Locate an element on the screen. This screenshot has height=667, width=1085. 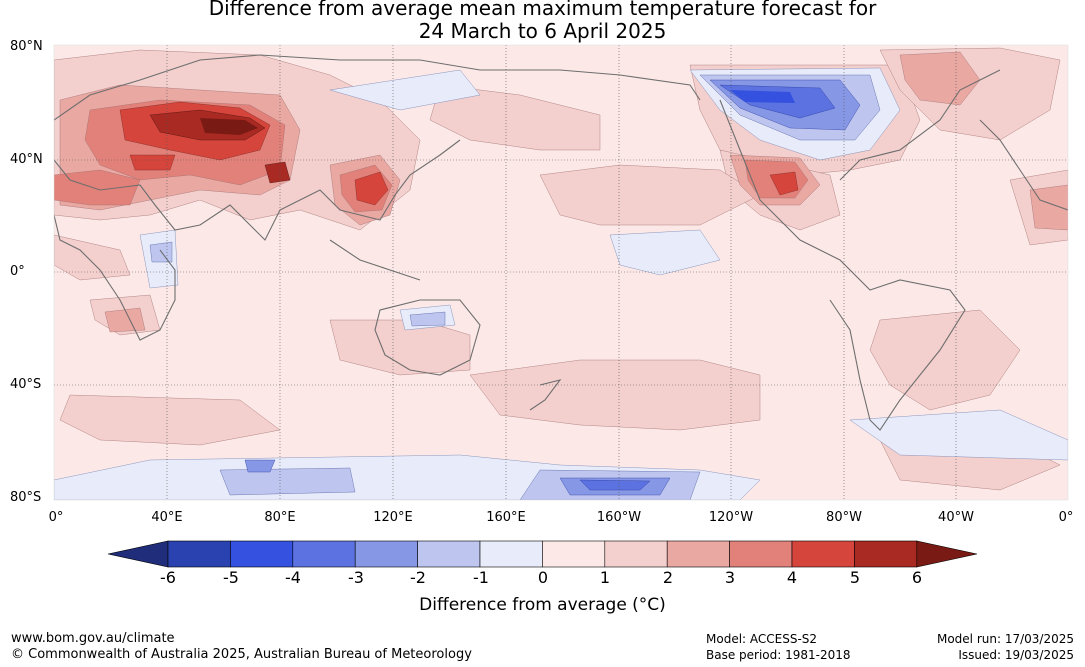
footer-url: www.bom.gov.au/climate is located at coordinates (93, 638).